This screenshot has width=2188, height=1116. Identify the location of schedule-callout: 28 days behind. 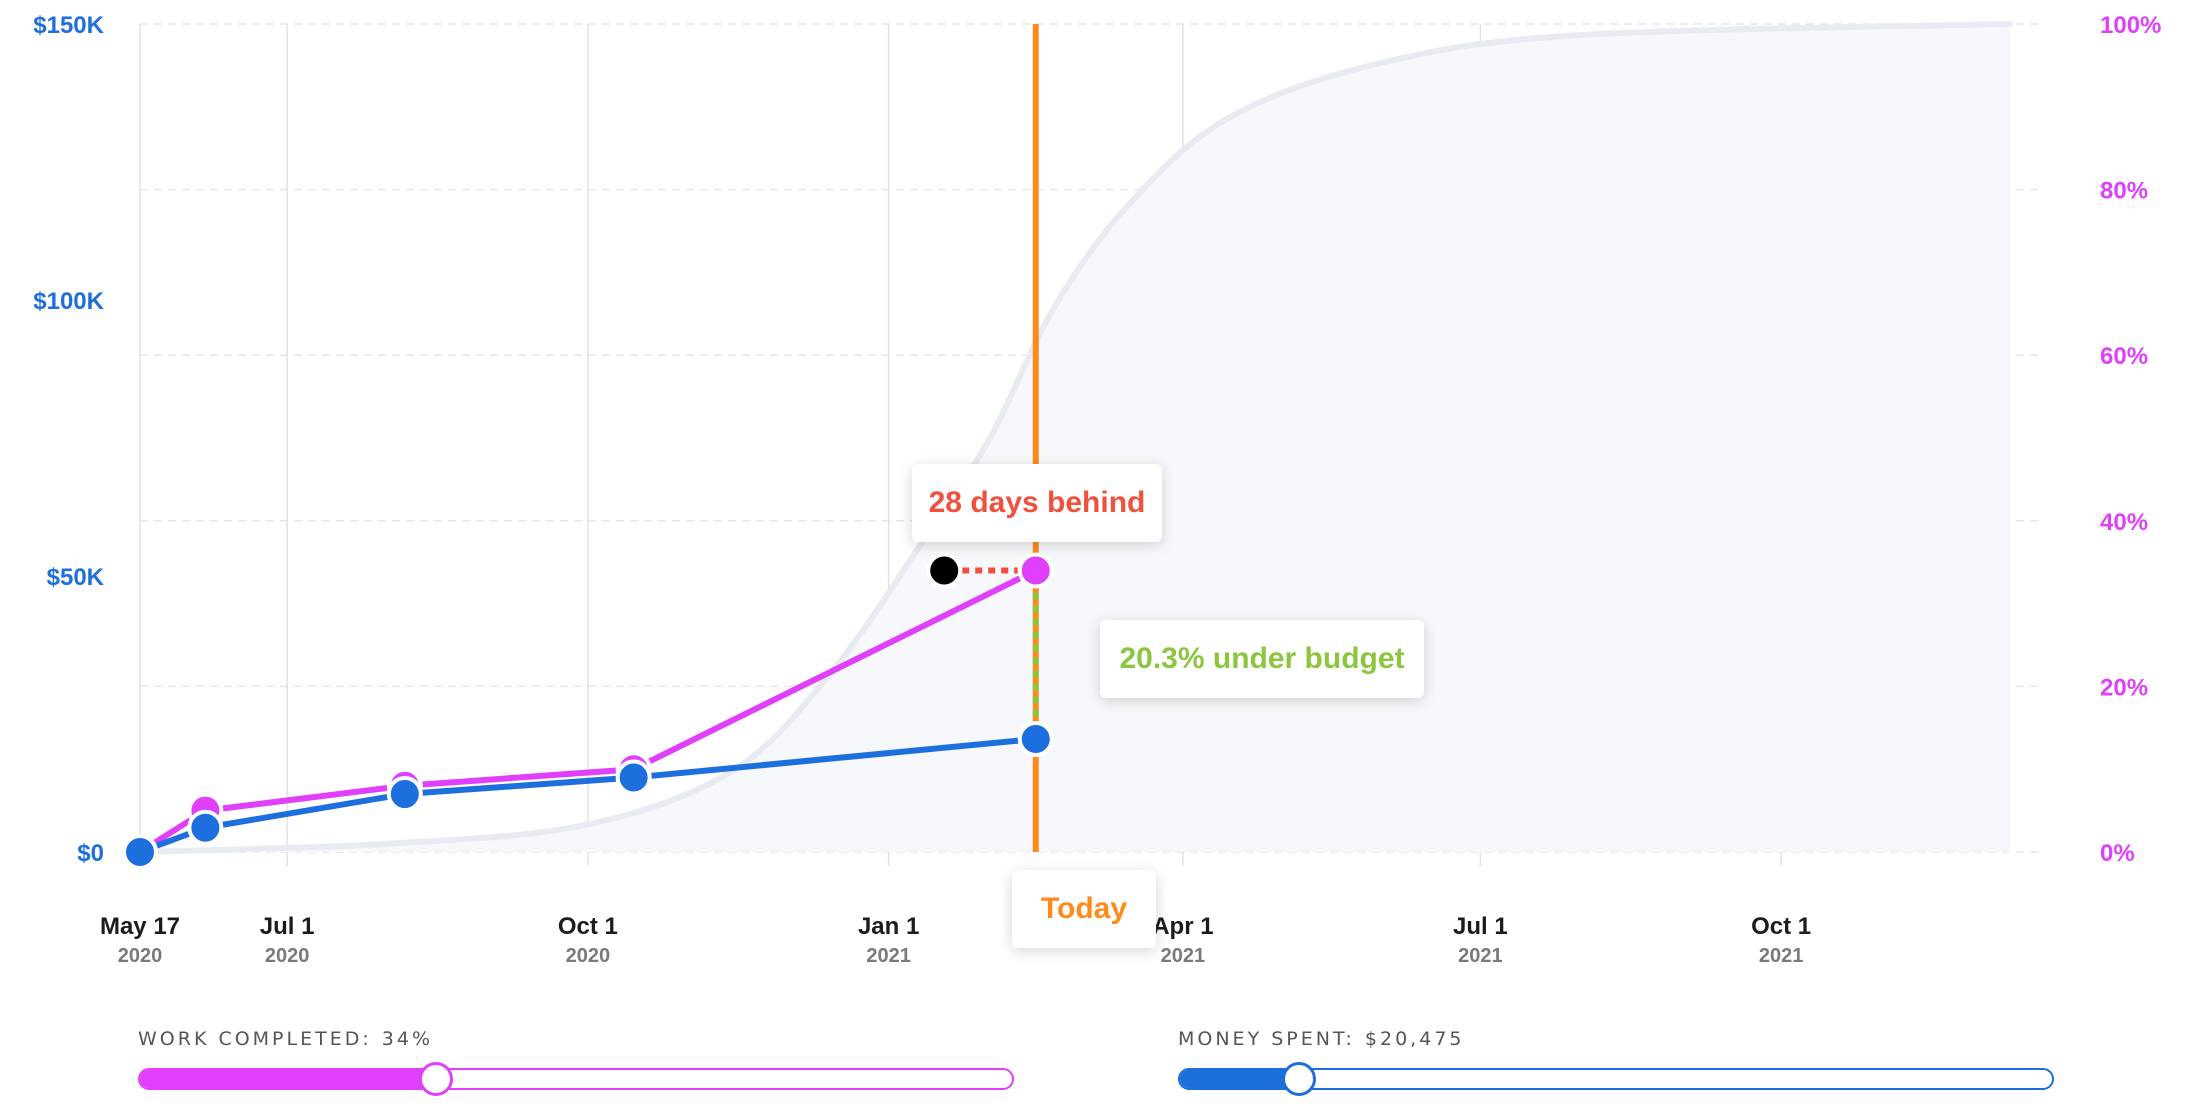
(1037, 503).